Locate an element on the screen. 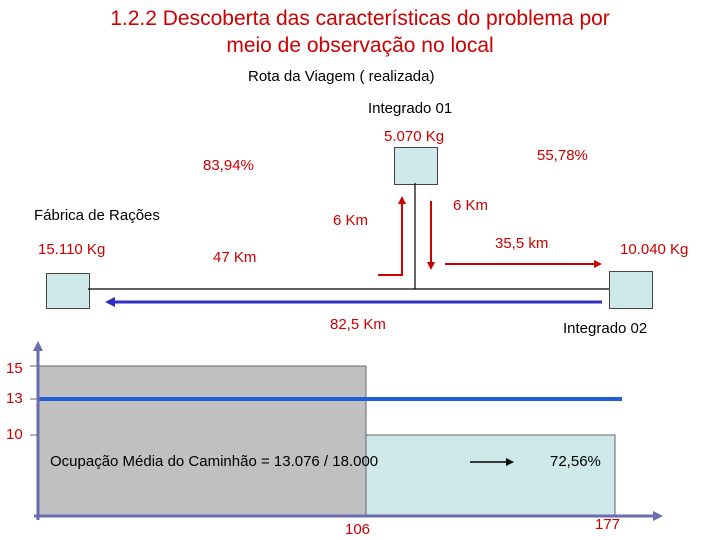  route-subtitle: Rota da Viagem ( realizada) is located at coordinates (341, 76).